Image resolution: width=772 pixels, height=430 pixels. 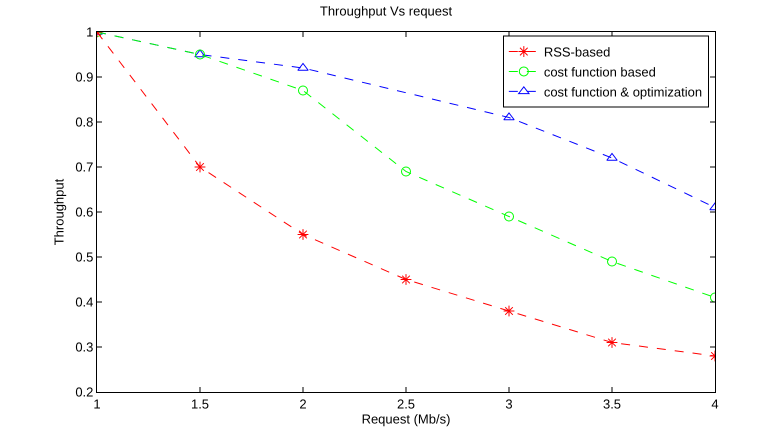 What do you see at coordinates (406, 404) in the screenshot?
I see `x-tick-label: 2.5` at bounding box center [406, 404].